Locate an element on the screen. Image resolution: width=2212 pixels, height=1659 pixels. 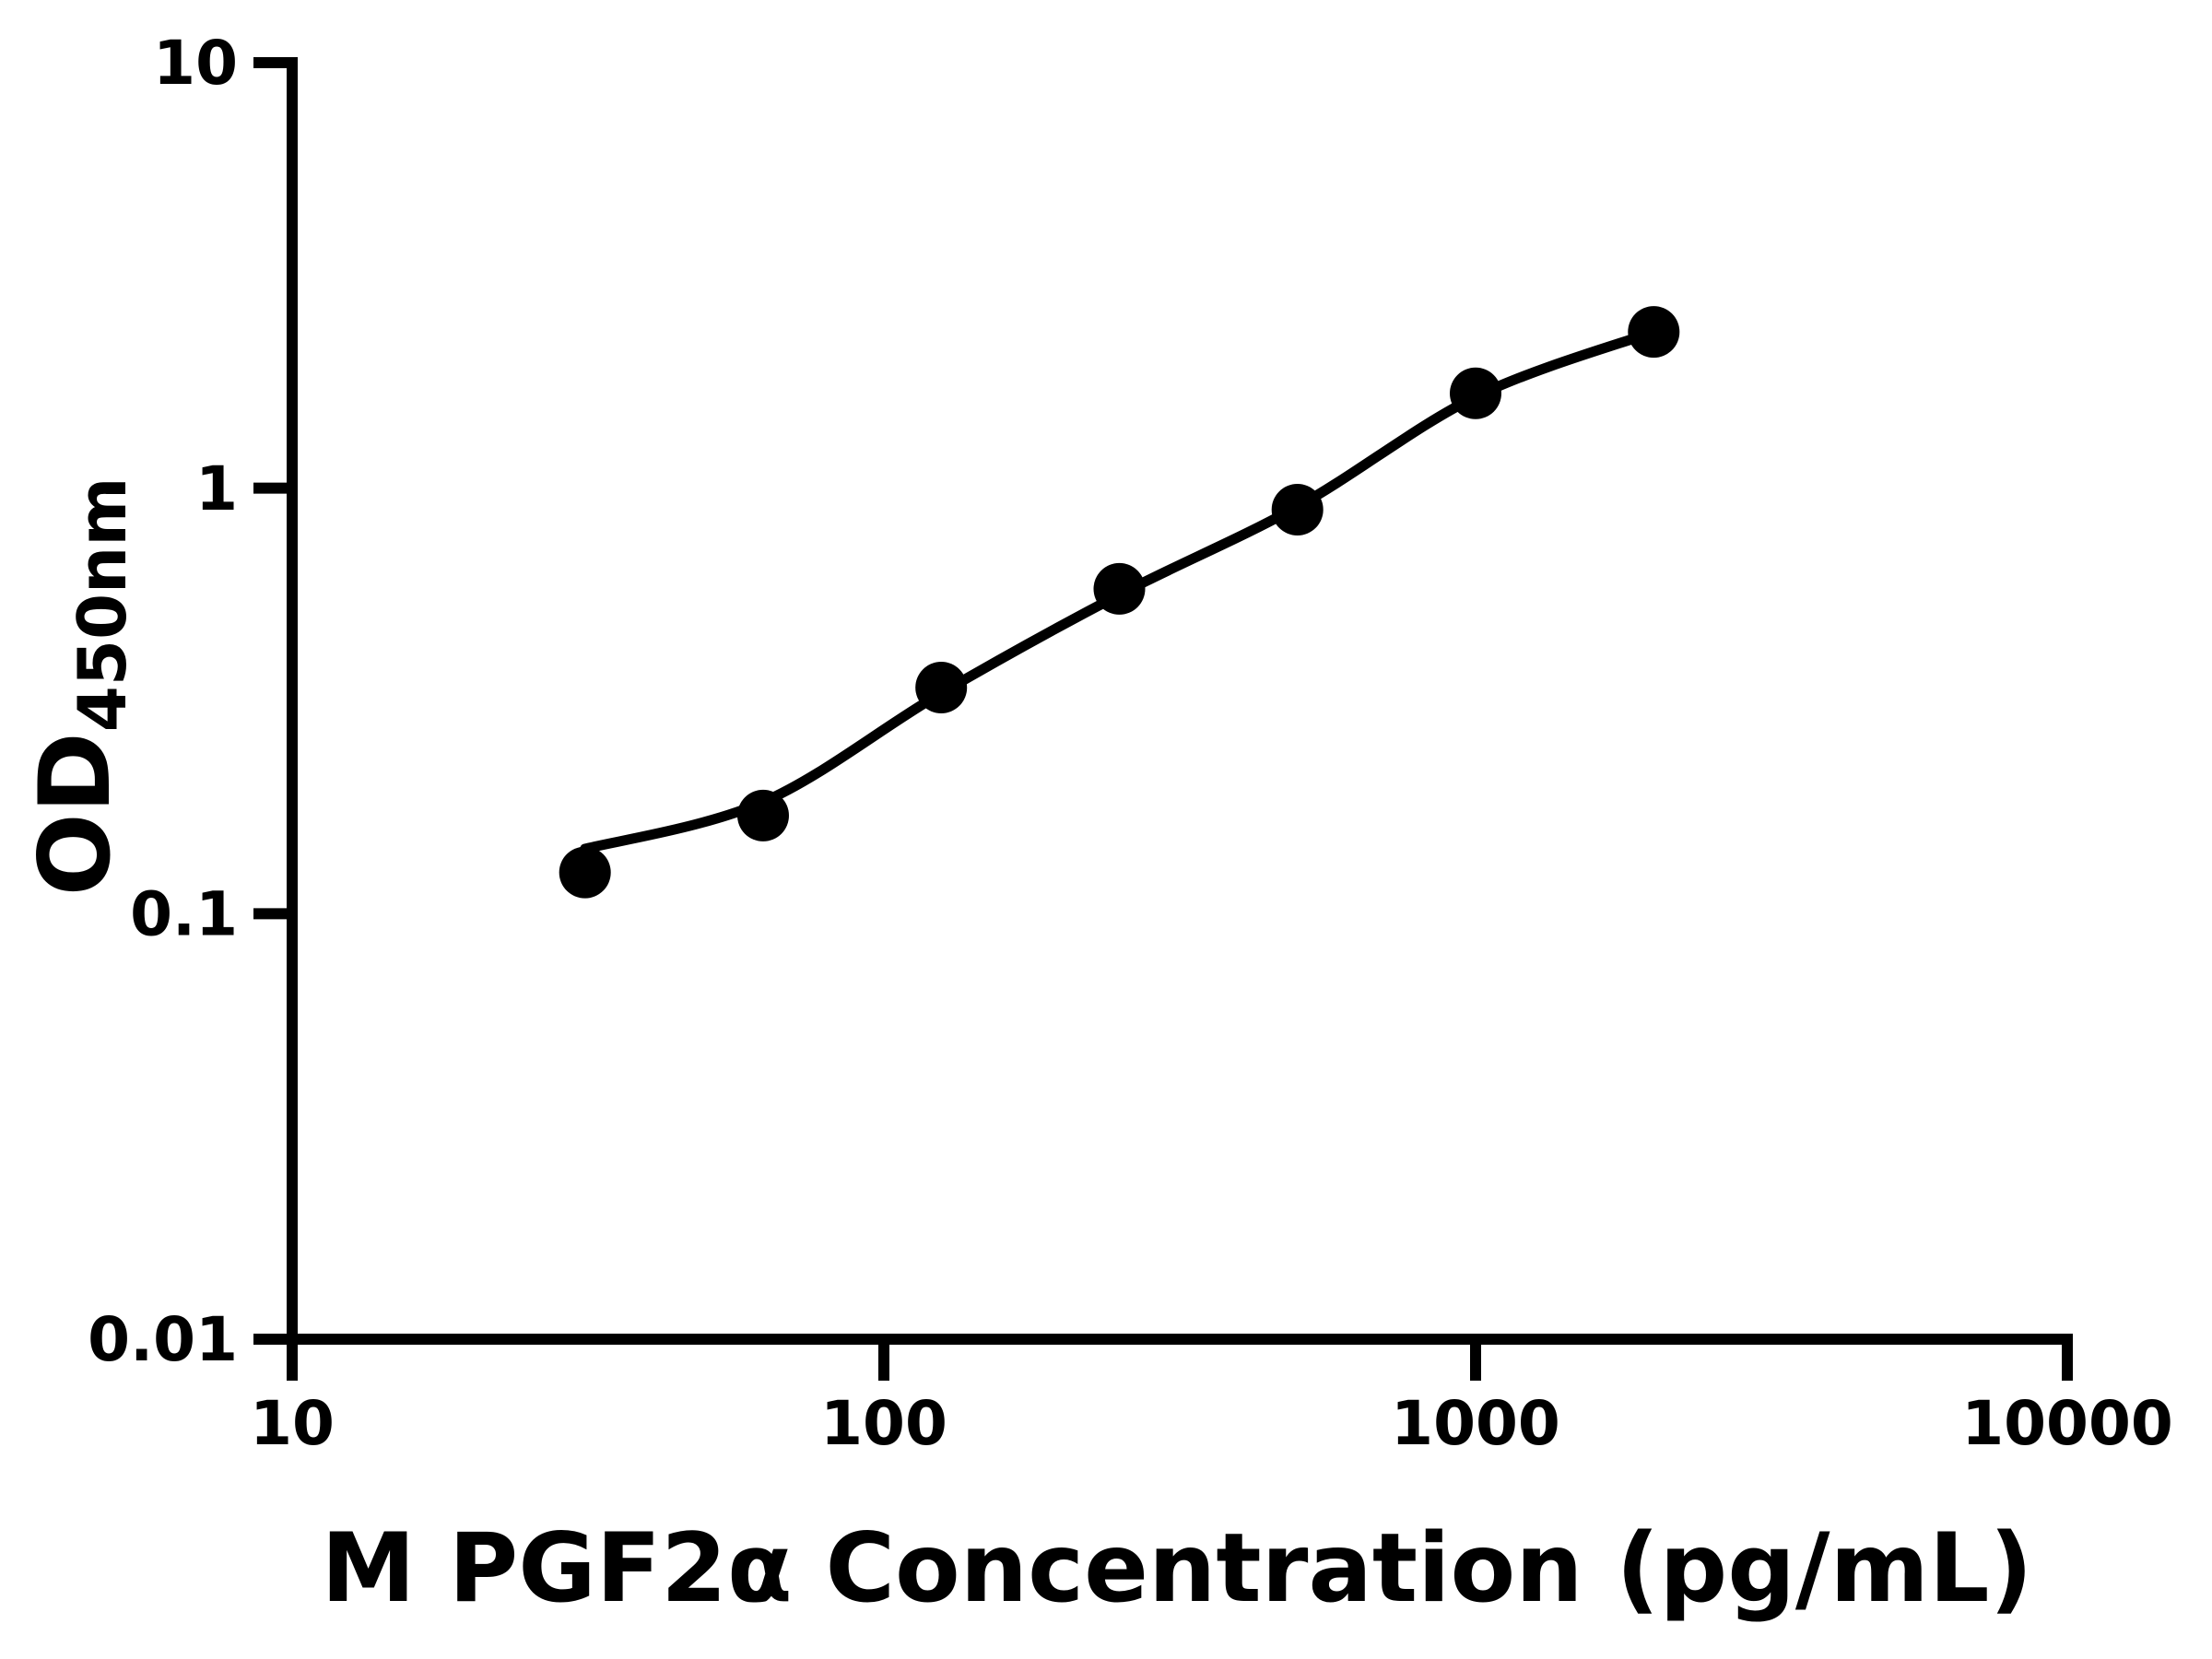
y-tick-label: 0.1 is located at coordinates (184, 913).